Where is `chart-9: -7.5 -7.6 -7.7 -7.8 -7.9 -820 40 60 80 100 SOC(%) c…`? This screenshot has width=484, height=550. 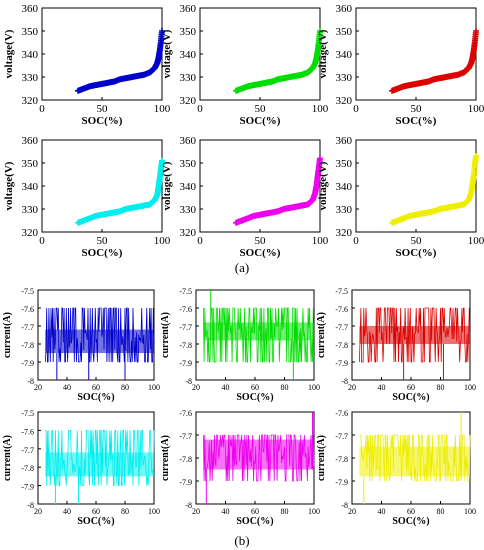
chart-9: -7.5 -7.6 -7.7 -7.8 -7.9 -820 40 60 80 100 SOC(%) c… is located at coordinates (396, 345).